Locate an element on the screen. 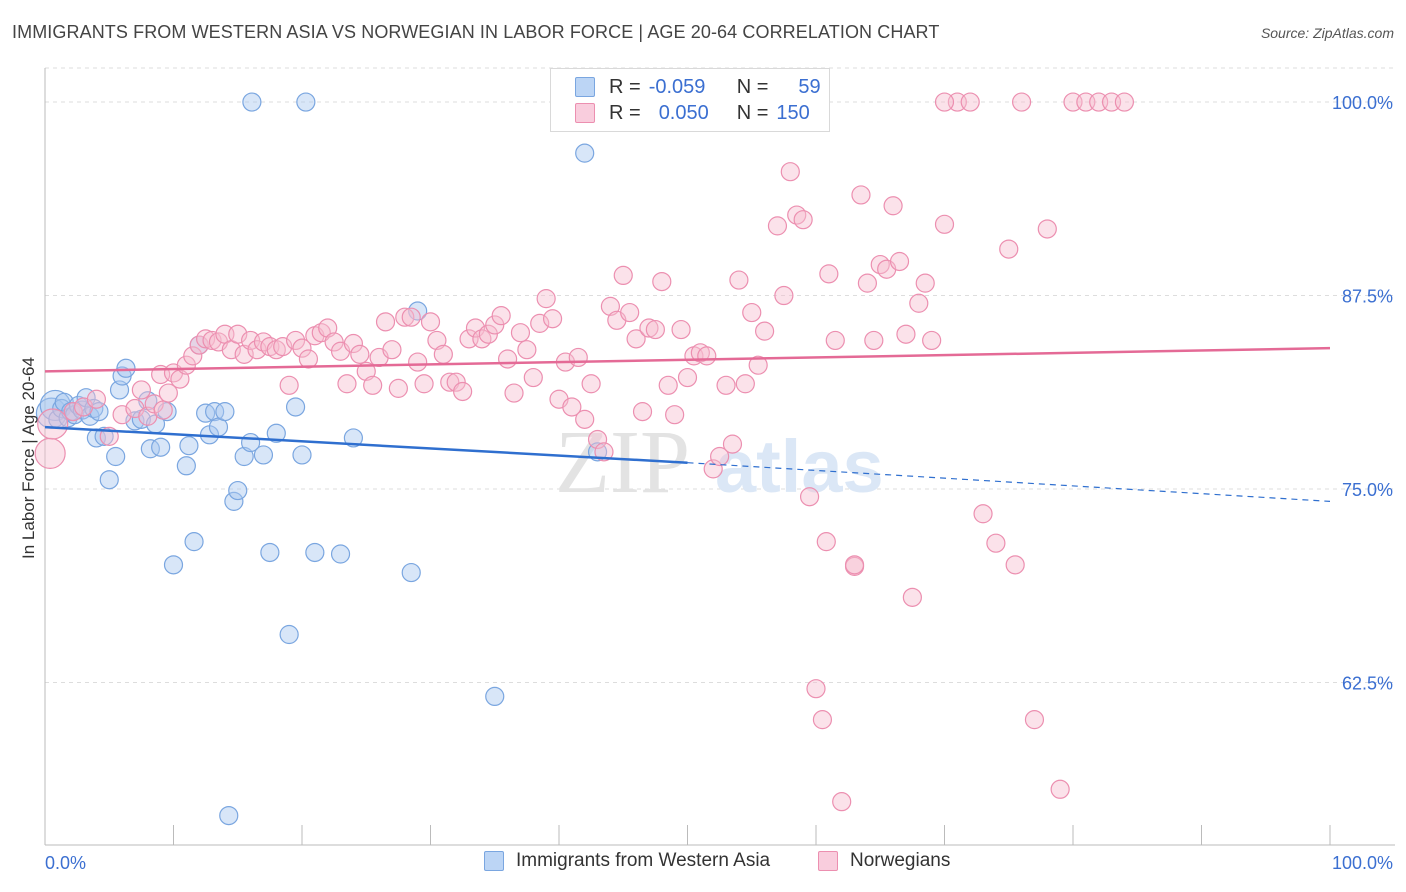 This screenshot has height=892, width=1406. series-legend: Immigrants from Western Asia Norwegians is located at coordinates (703, 864).